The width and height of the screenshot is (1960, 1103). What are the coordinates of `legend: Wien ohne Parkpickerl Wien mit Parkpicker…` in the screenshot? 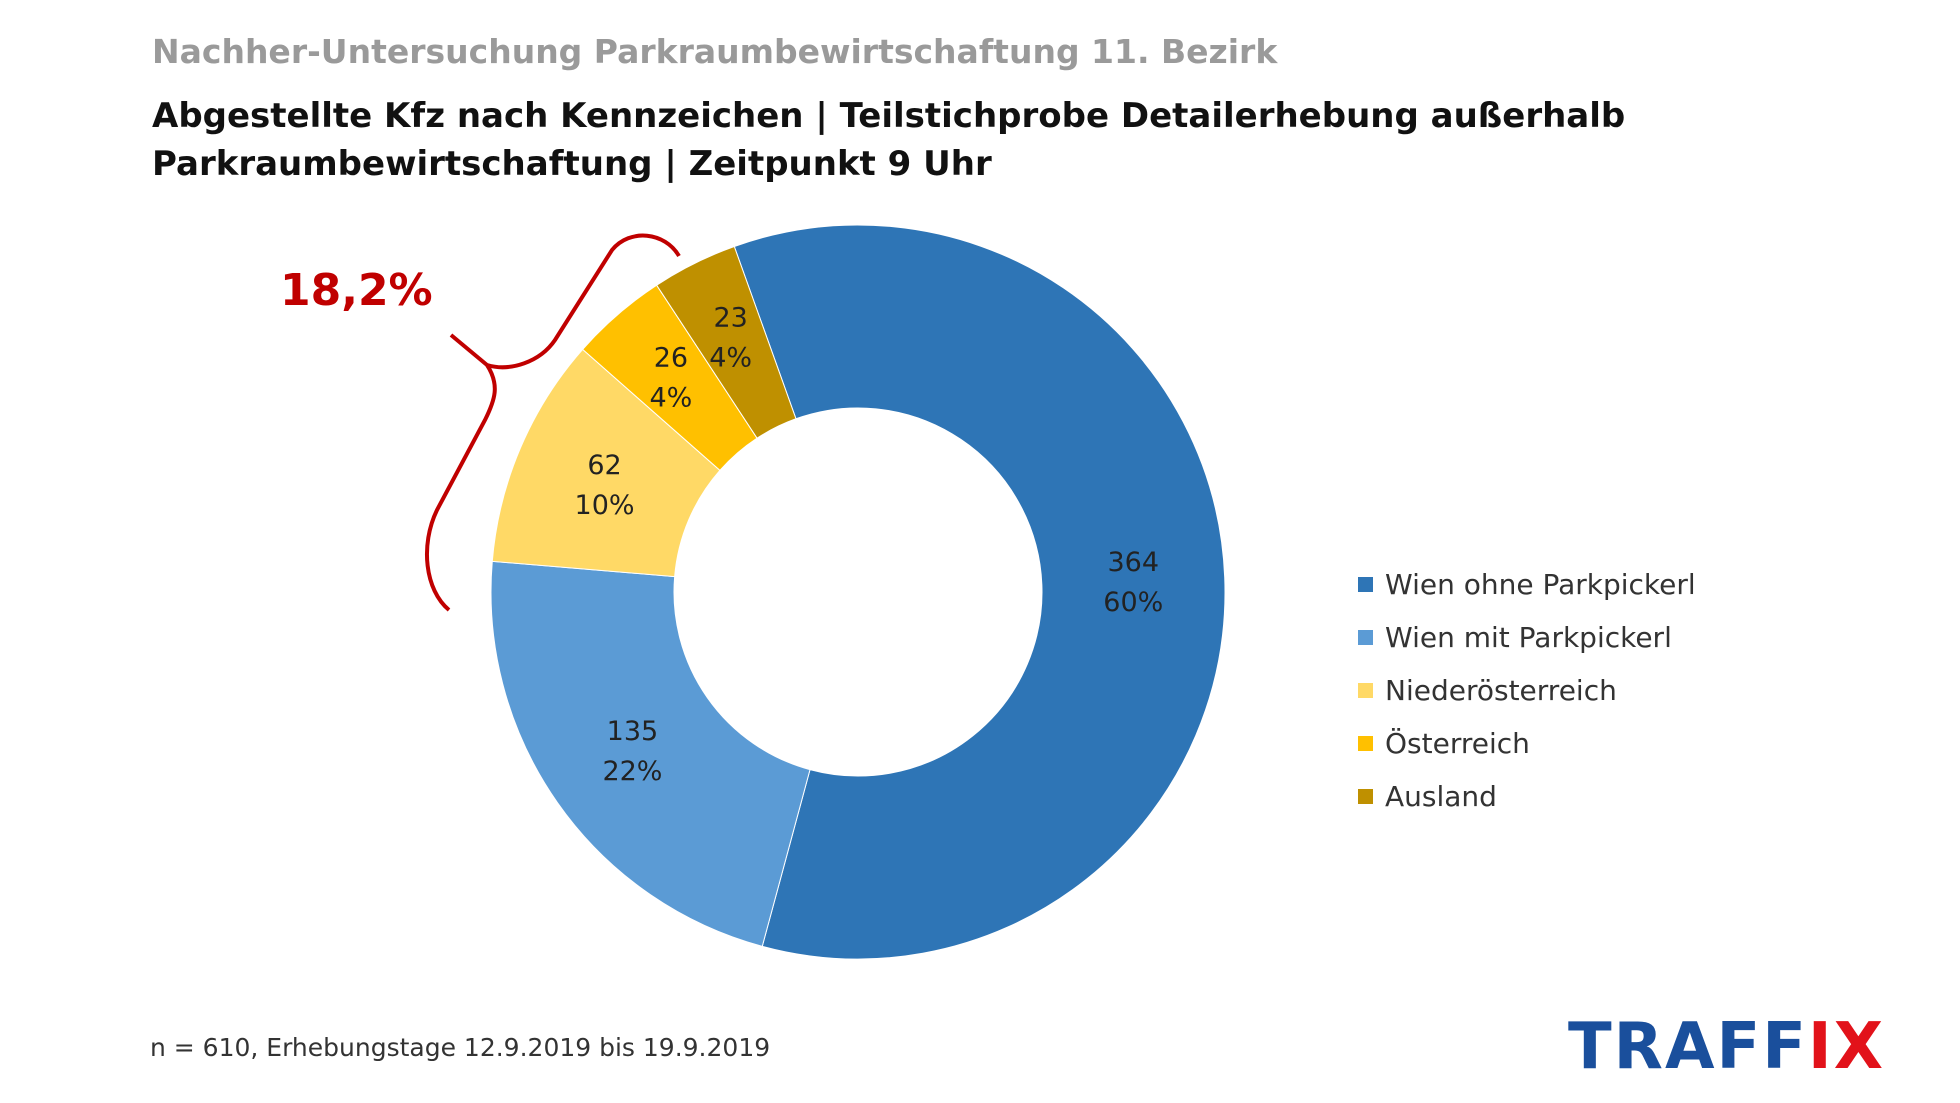 It's located at (1527, 690).